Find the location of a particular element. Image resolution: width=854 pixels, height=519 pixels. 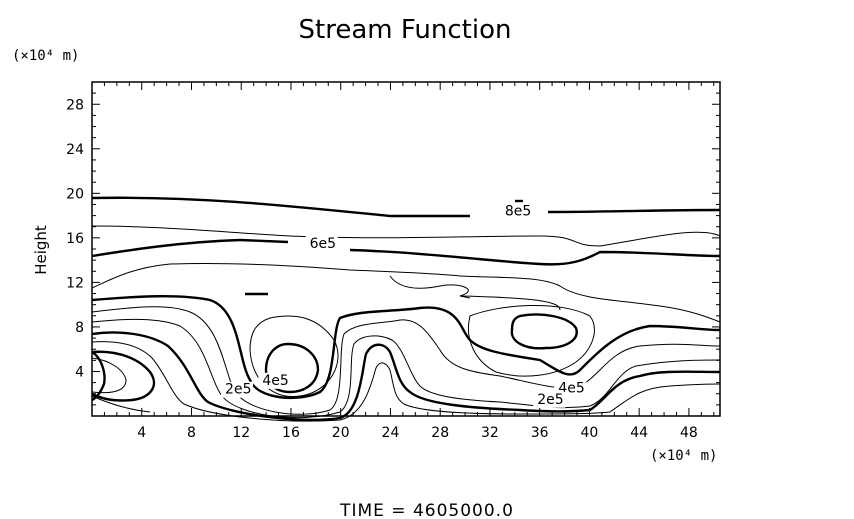

x-tick-label: 12 is located at coordinates (241, 433).